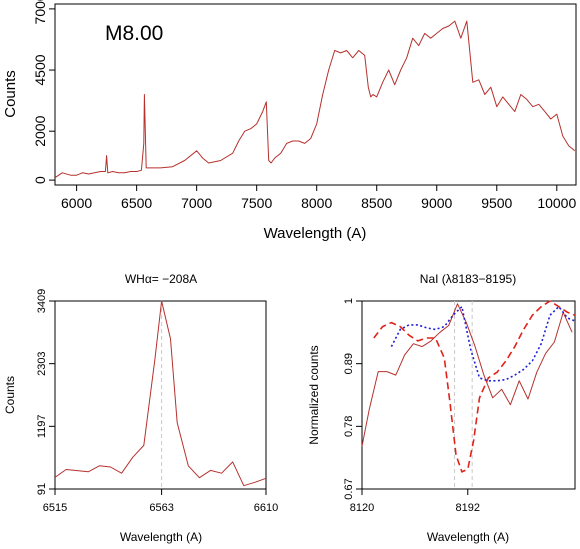 The height and width of the screenshot is (549, 580). I want to click on halpha-y-tick-label: 2303, so click(42, 363).